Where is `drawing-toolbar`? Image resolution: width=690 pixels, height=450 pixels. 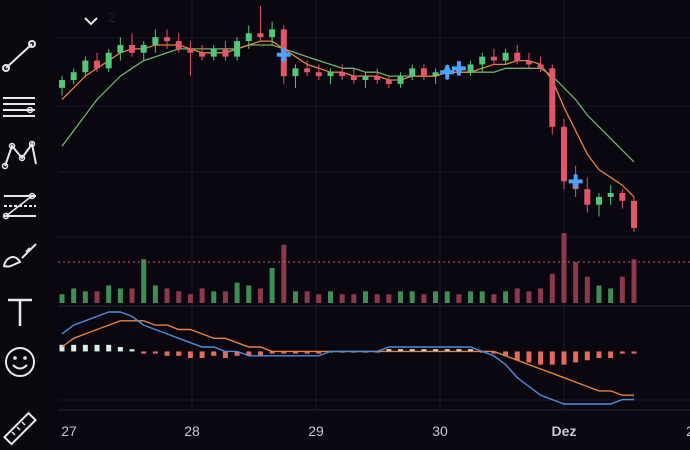
drawing-toolbar is located at coordinates (22, 225).